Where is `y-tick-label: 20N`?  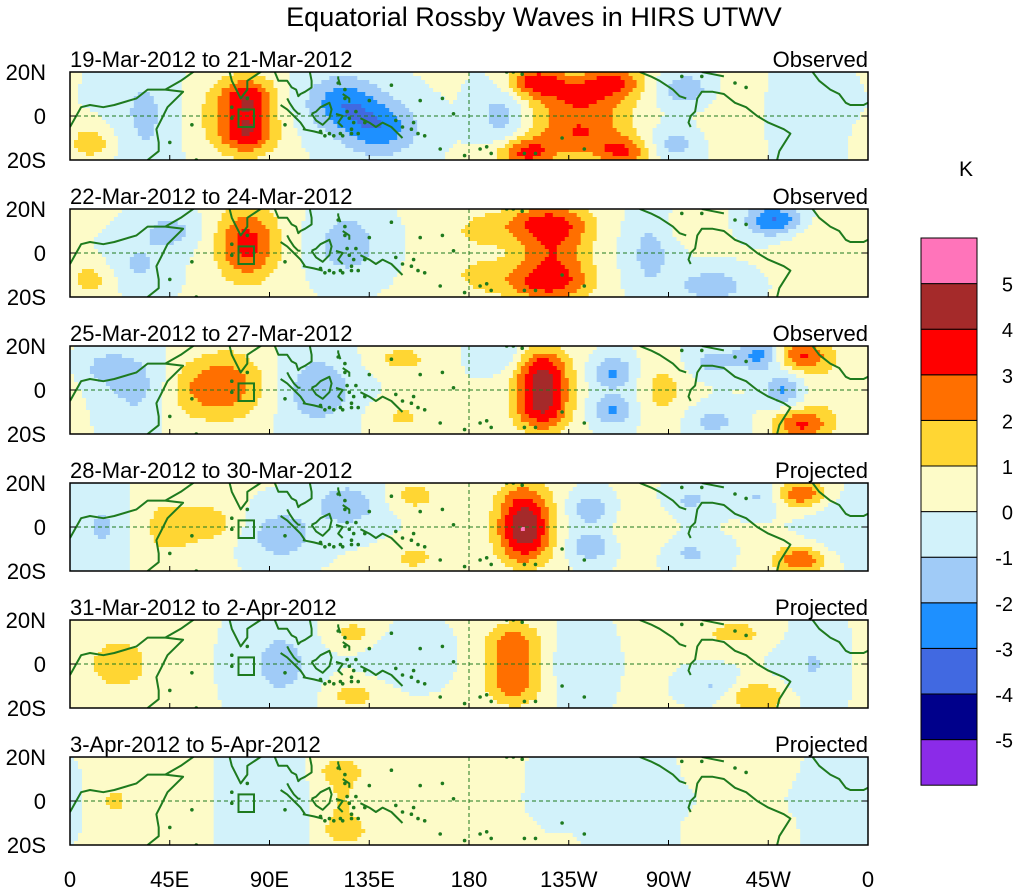 y-tick-label: 20N is located at coordinates (26, 346).